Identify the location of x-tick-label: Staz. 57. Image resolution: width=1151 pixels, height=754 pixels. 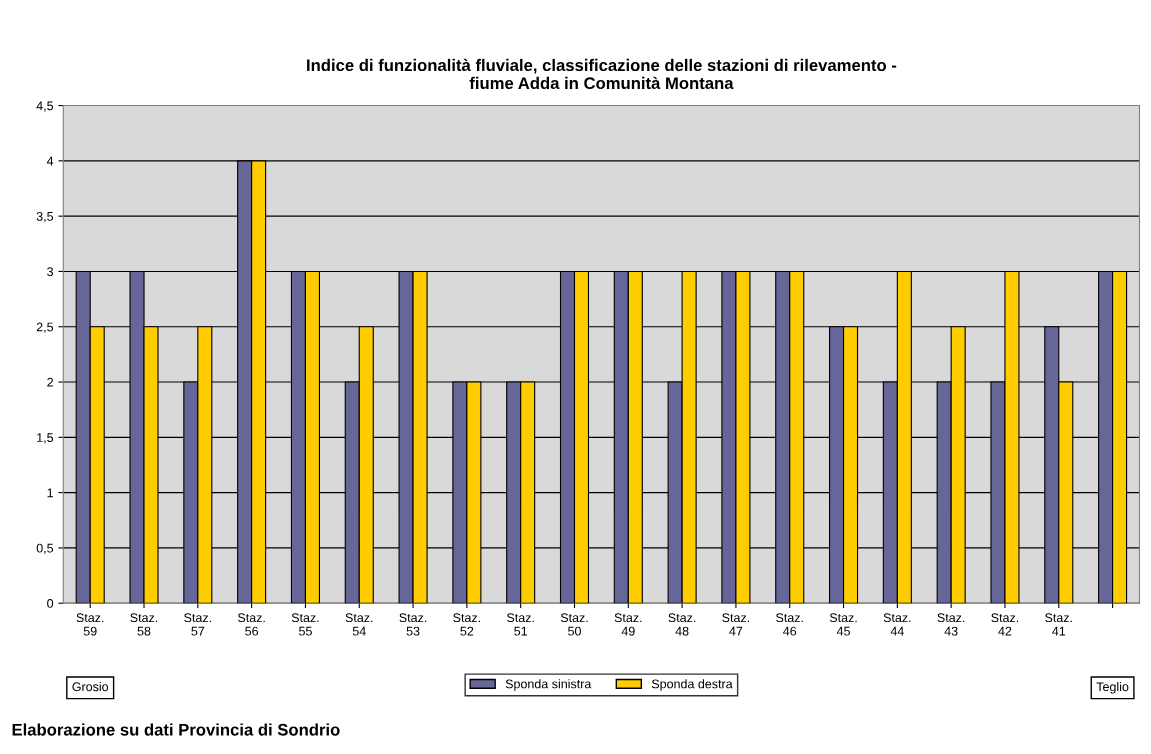
(197, 624).